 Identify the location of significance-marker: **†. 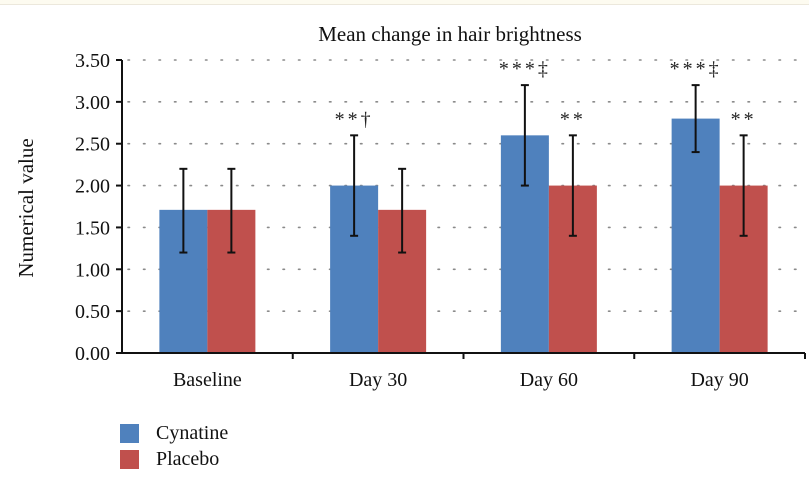
(354, 119).